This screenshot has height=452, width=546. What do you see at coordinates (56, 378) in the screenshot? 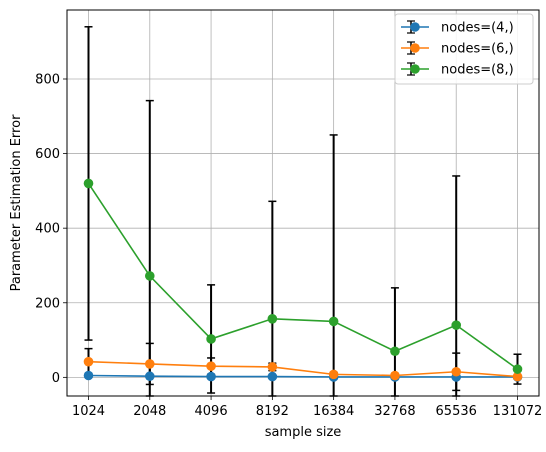
I see `y-tick-label: 0` at bounding box center [56, 378].